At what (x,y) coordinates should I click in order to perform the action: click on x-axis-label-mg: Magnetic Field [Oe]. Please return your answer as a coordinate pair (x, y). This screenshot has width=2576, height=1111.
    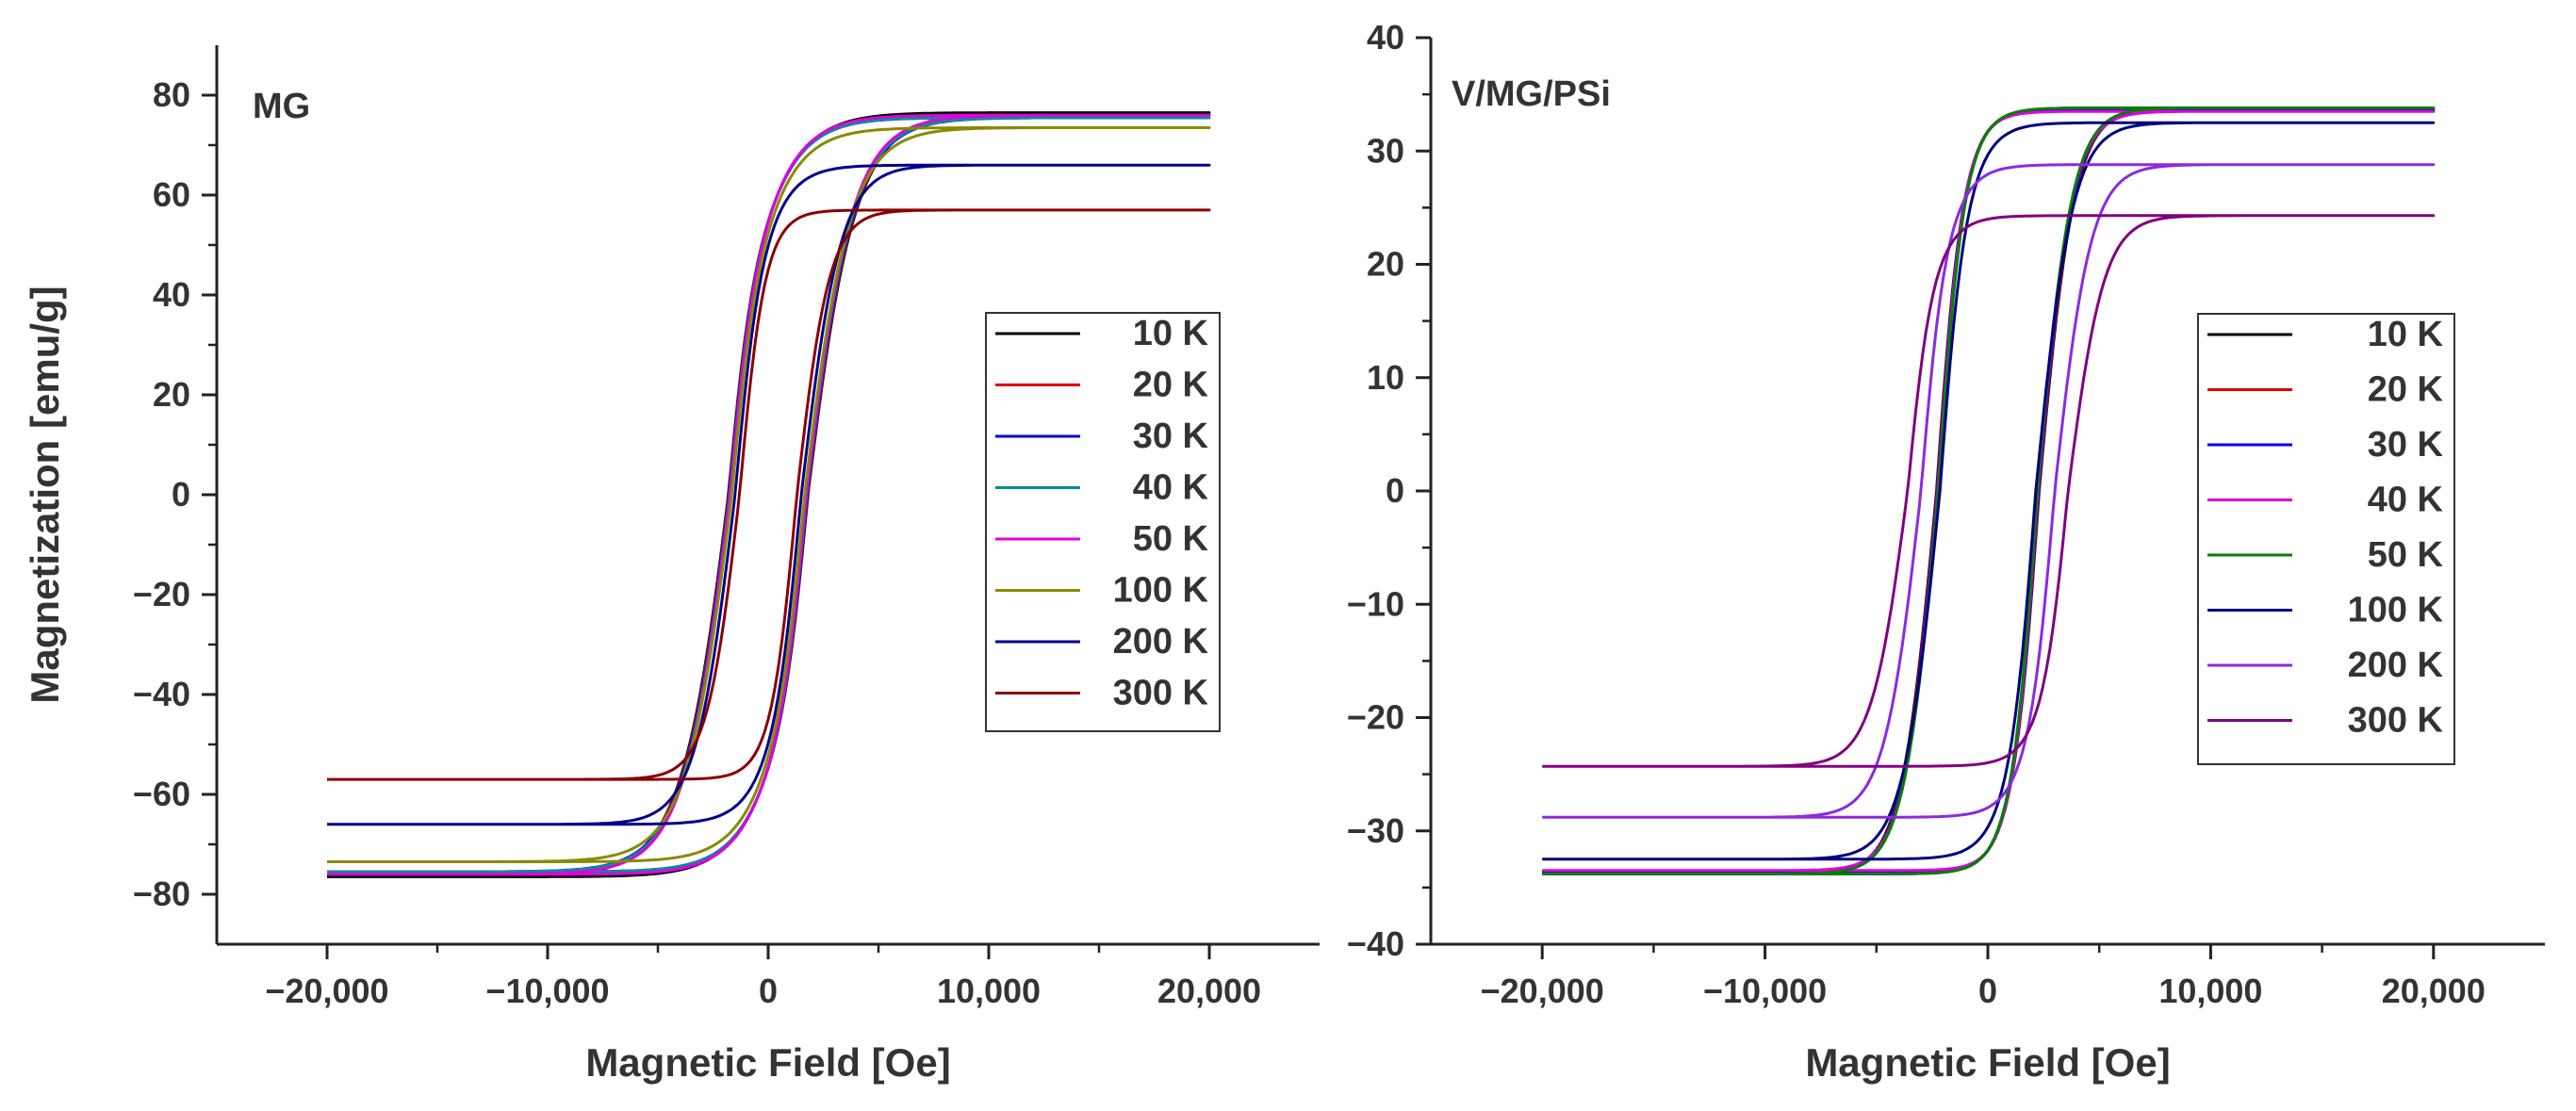
    Looking at the image, I should click on (767, 1062).